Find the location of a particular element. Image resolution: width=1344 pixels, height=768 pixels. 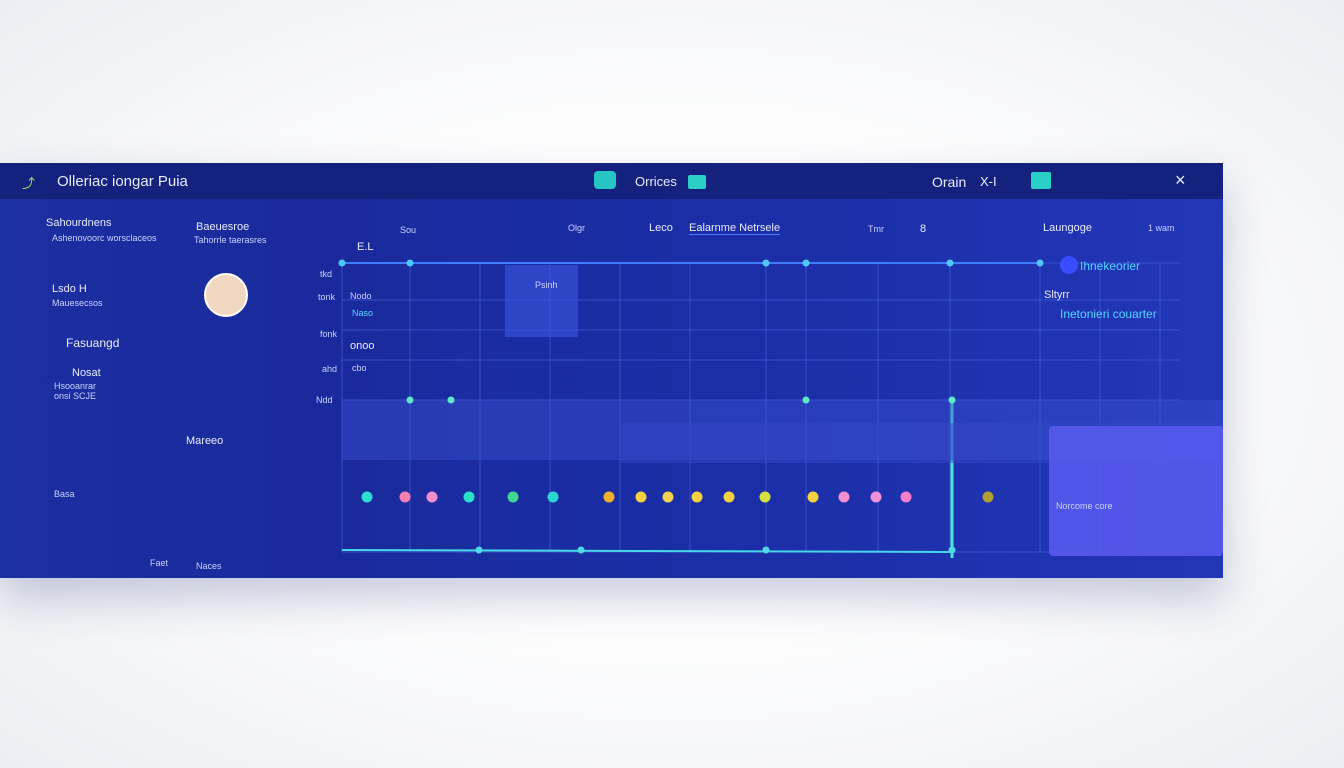

sidebar-subtitle: Mauesecsos is located at coordinates (77, 303).